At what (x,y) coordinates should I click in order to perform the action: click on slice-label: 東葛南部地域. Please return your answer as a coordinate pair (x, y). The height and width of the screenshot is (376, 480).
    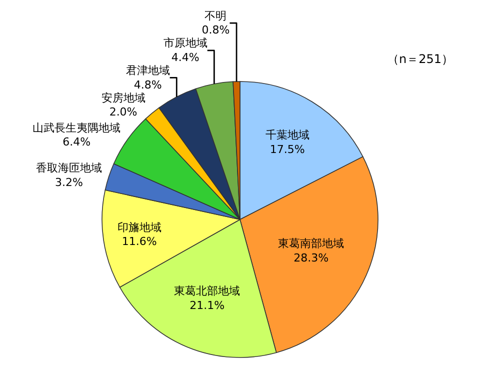
    Looking at the image, I should click on (311, 243).